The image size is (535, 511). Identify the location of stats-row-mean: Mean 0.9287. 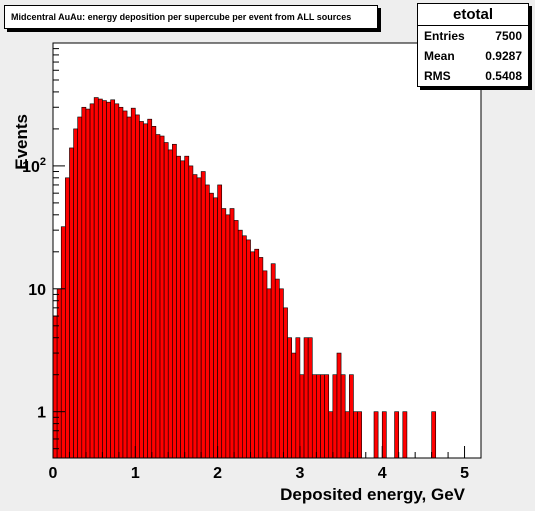
(473, 56).